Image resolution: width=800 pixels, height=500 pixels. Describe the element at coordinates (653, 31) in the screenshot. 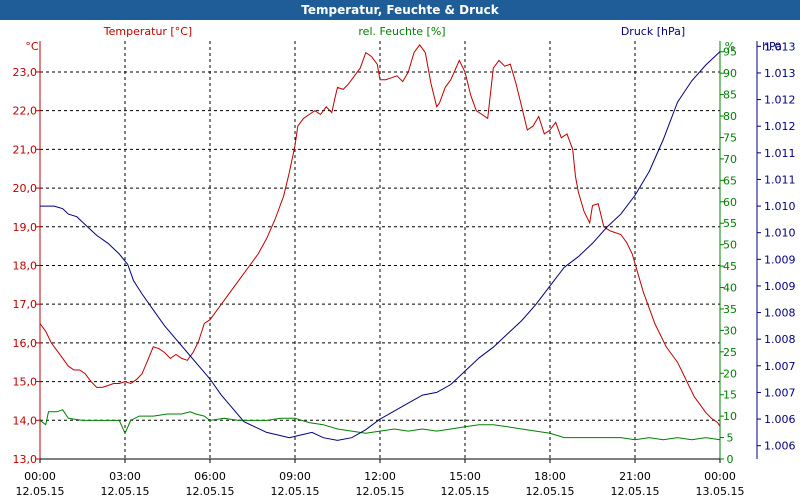

I see `pressure-legend: Druck [hPa]` at that location.